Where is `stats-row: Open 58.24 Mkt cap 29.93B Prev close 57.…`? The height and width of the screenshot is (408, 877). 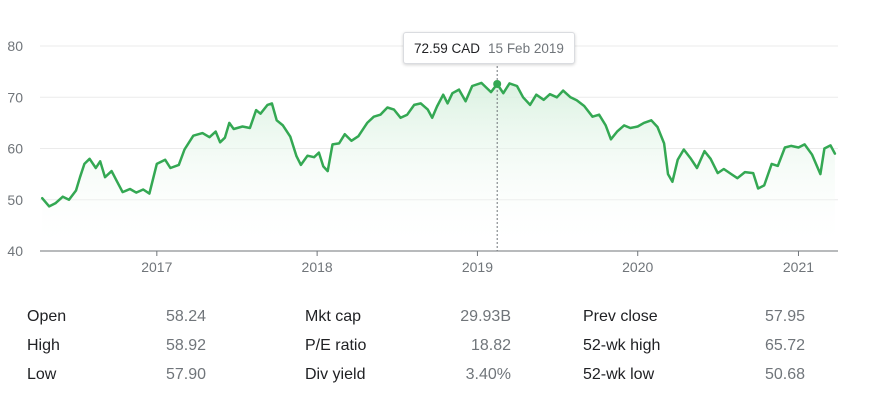
stats-row: Open 58.24 Mkt cap 29.93B Prev close 57.… is located at coordinates (438, 316).